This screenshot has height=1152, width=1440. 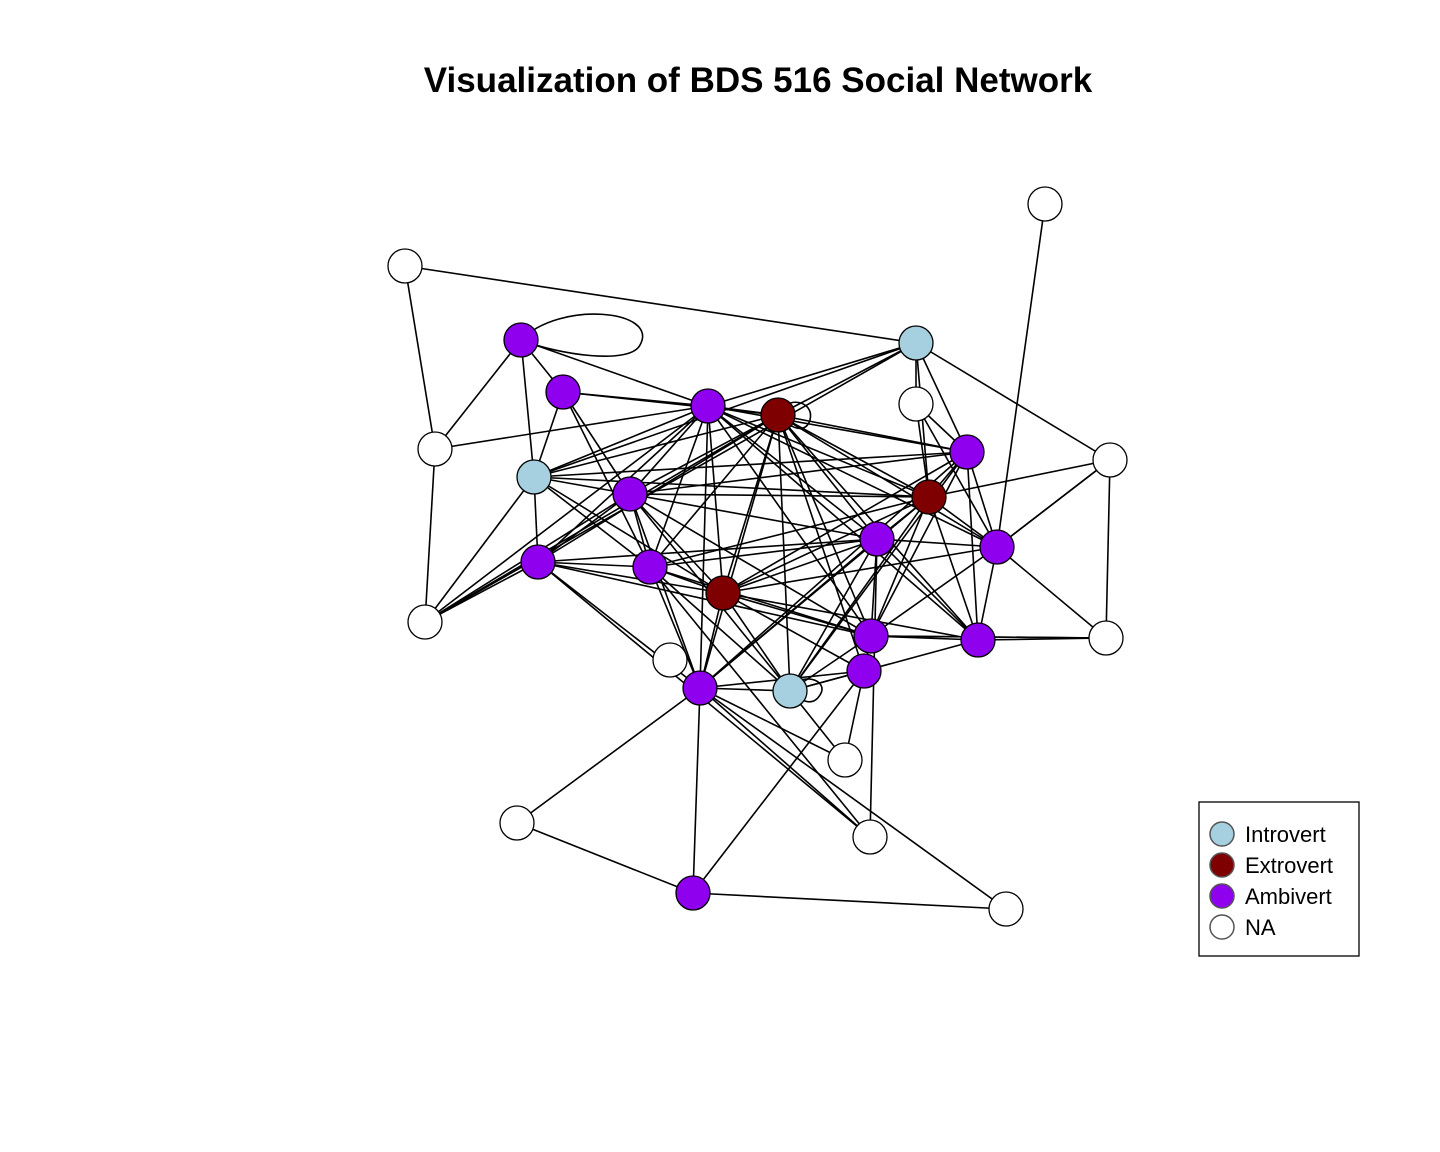 What do you see at coordinates (1285, 834) in the screenshot?
I see `legend-label-introvert: Introvert` at bounding box center [1285, 834].